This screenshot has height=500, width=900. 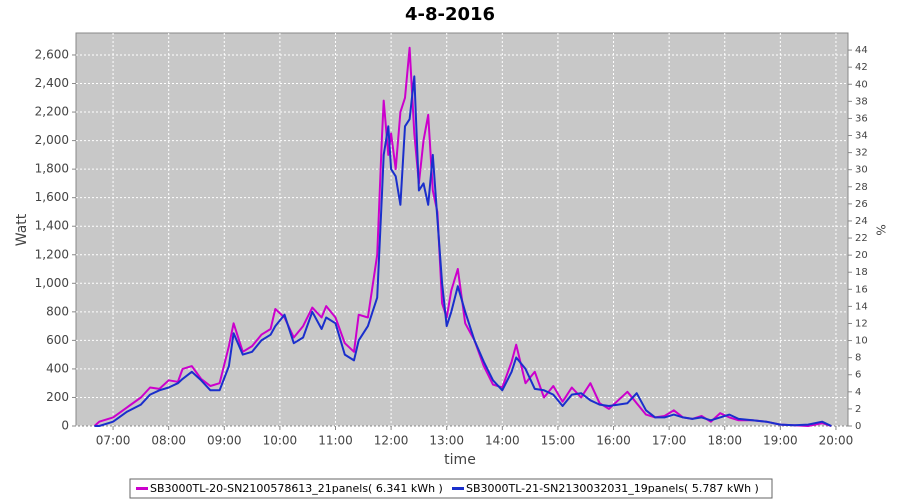 I want to click on x-tick-label: 17:00, so click(x=669, y=441).